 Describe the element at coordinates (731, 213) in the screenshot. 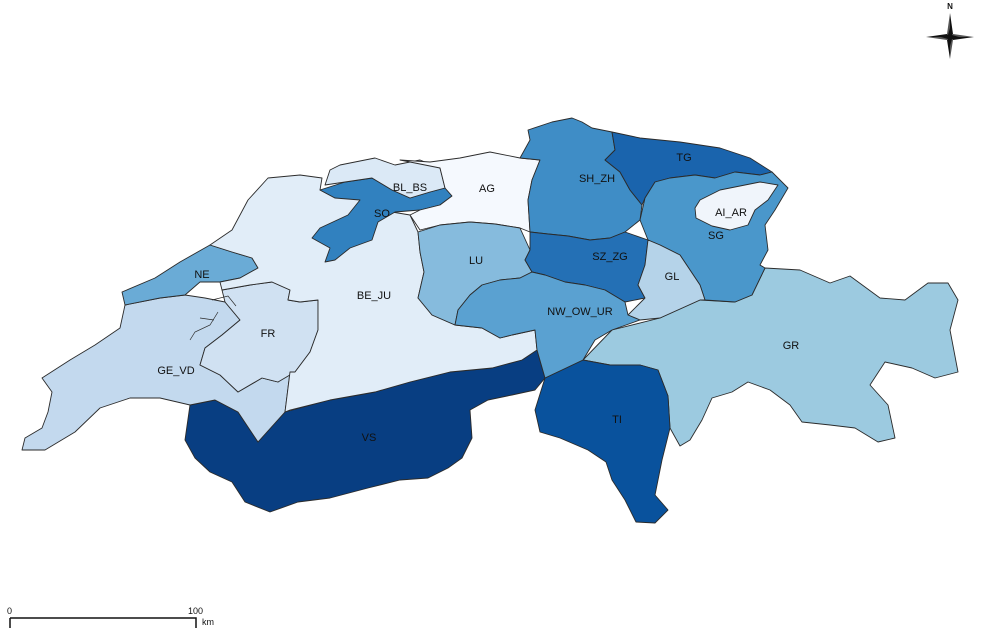

I see `label-AI_AR: AI_AR` at that location.